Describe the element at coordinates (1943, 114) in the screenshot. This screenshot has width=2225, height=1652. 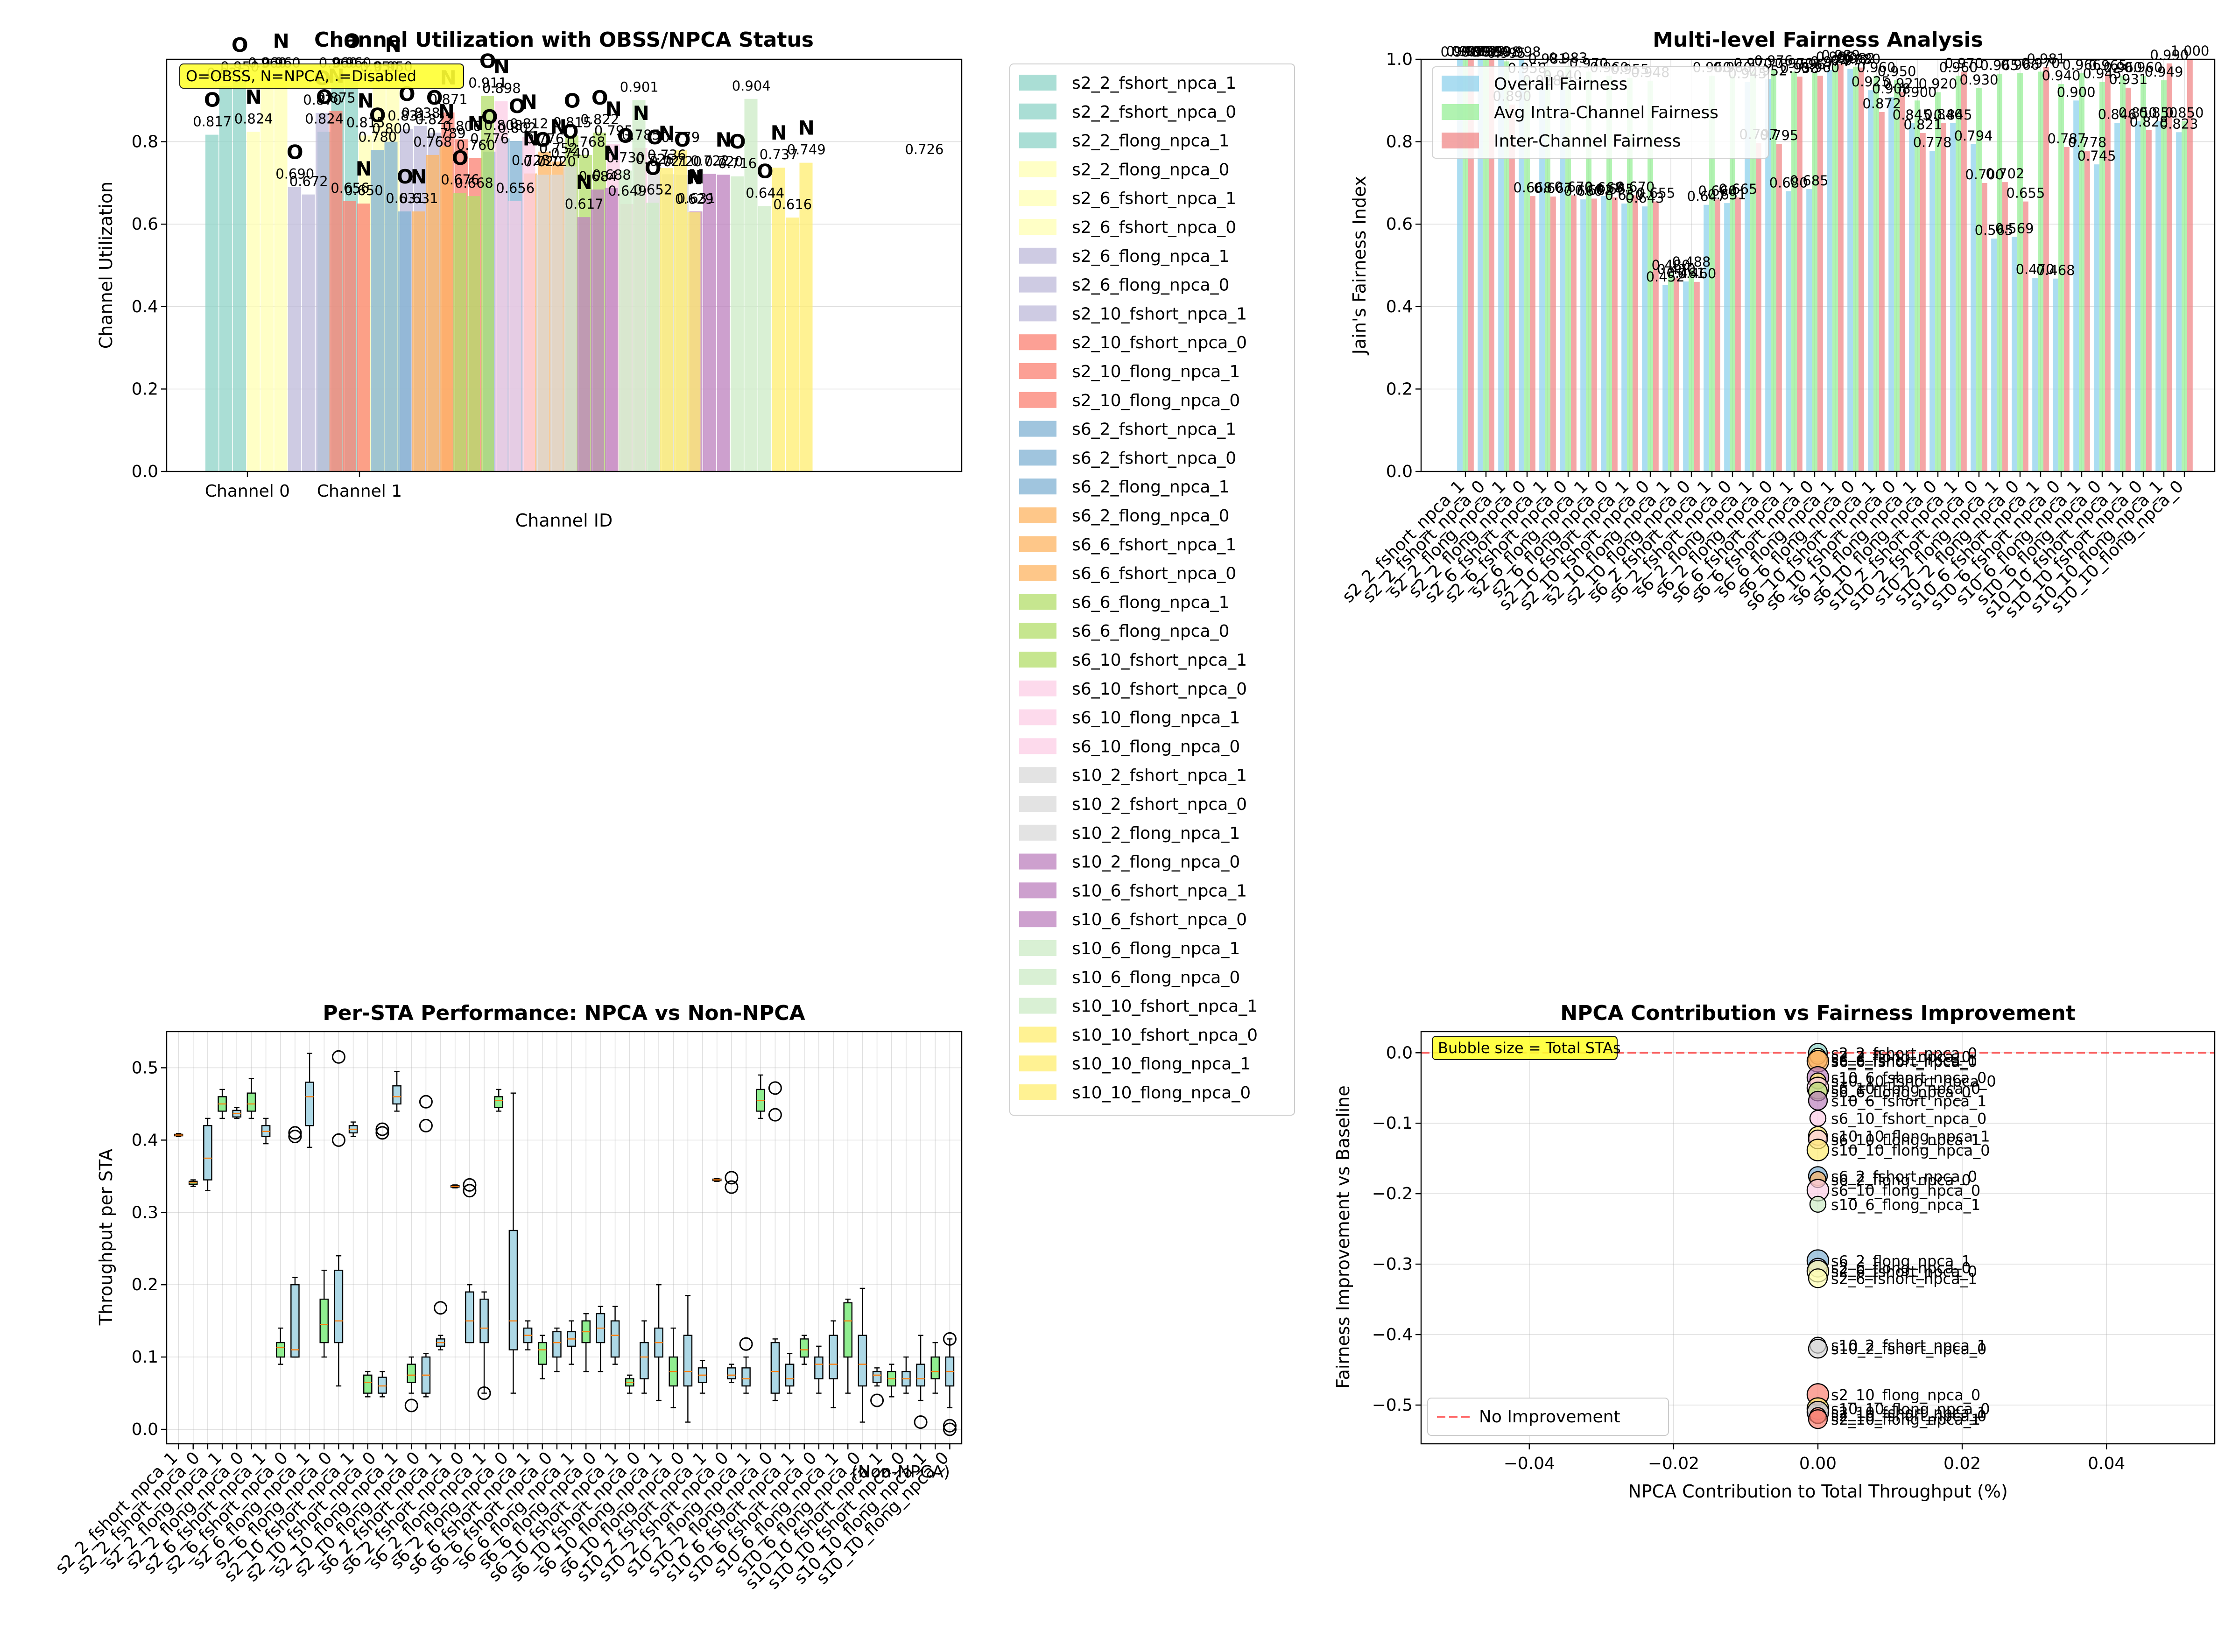
I see `fairness-value-label: 0.846` at that location.